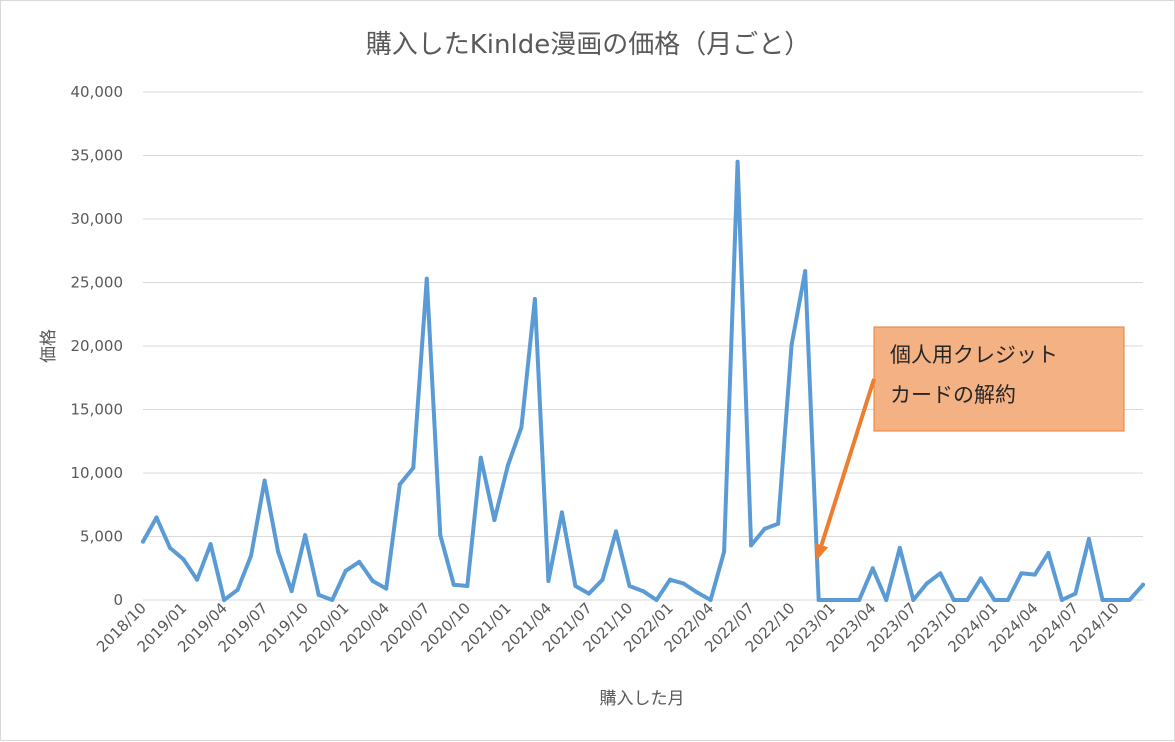  Describe the element at coordinates (588, 45) in the screenshot. I see `chart-title: 購入したKinlde漫画の価格（月ごと）` at that location.